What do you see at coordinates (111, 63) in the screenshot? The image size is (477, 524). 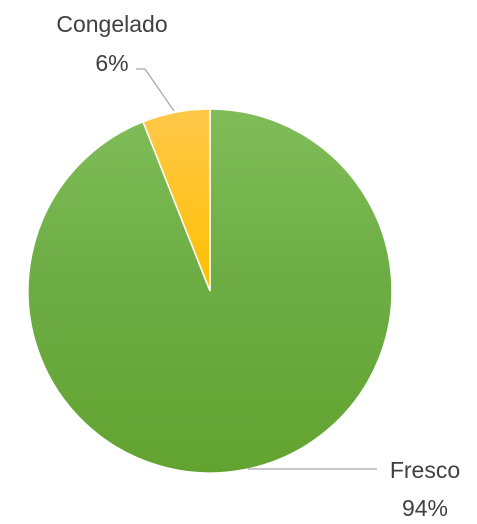 I see `slice-value-congelado: 6%` at bounding box center [111, 63].